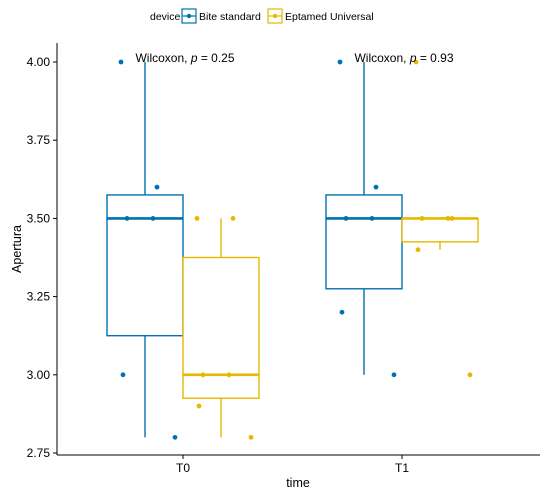  What do you see at coordinates (39, 62) in the screenshot?
I see `y-tick-label: 4.00` at bounding box center [39, 62].